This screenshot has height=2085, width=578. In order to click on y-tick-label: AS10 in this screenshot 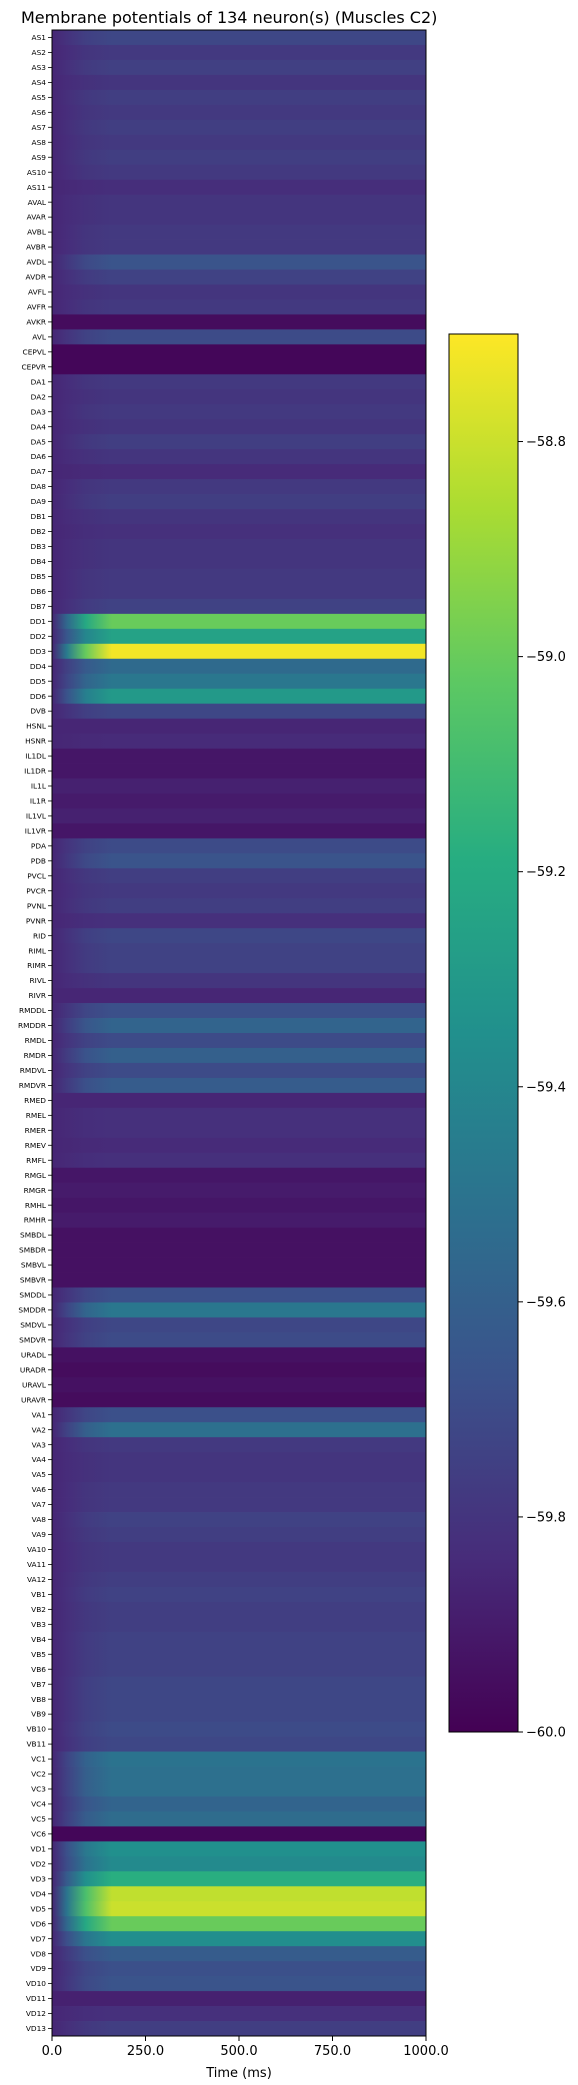, I will do `click(36, 172)`.